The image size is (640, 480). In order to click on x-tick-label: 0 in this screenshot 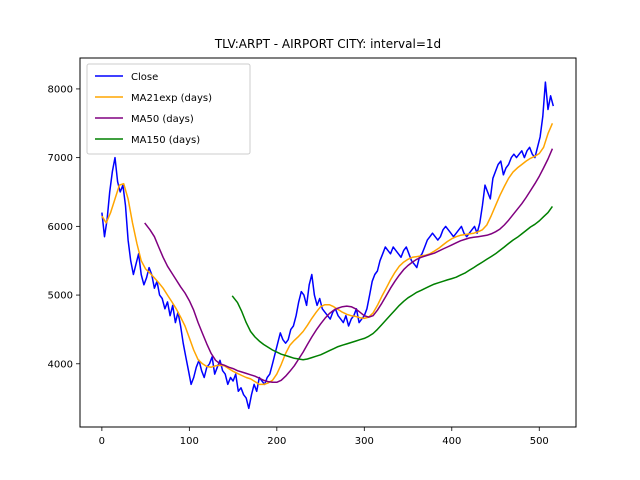, I will do `click(102, 441)`.